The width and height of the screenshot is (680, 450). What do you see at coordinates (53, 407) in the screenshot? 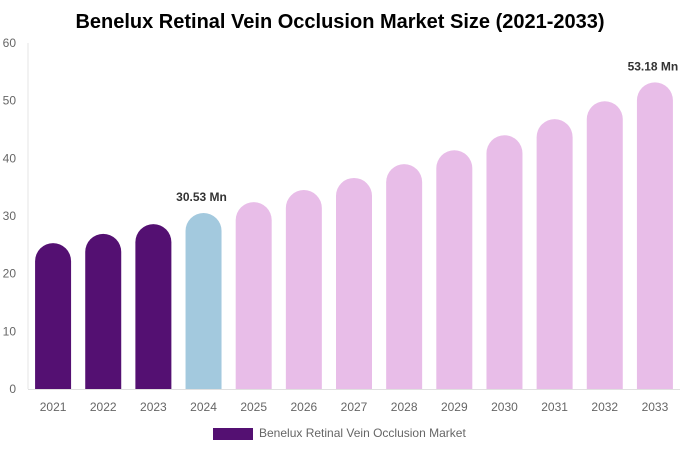
I see `x-tick-label: 2021` at bounding box center [53, 407].